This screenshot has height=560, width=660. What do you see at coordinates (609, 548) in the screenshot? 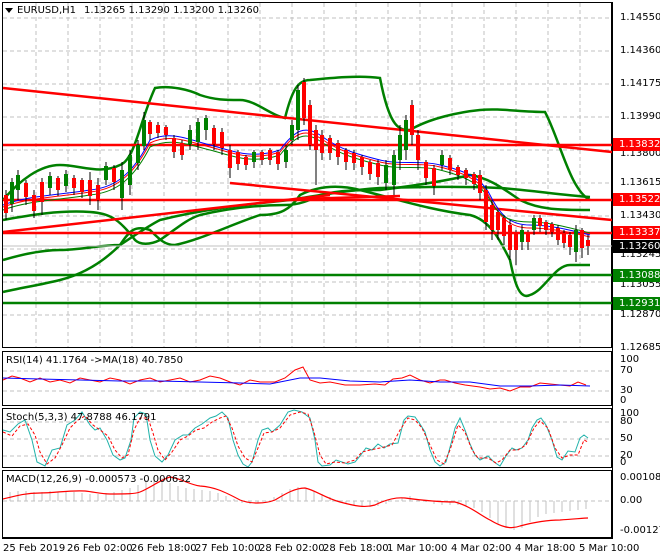
I see `time-tick: 5 Mar 10:00` at bounding box center [609, 548].